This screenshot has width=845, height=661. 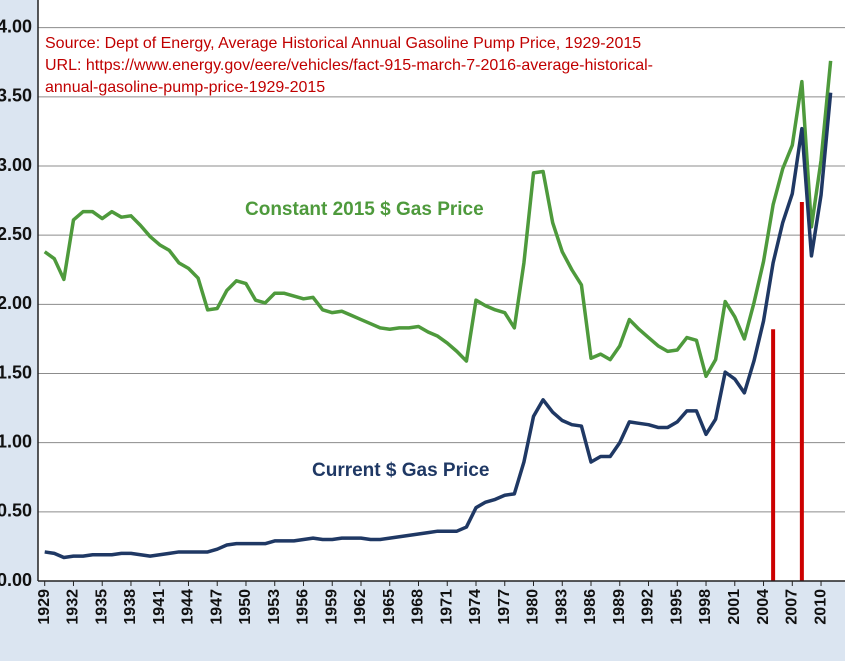 I want to click on x-tick-label: 1995, so click(x=676, y=607).